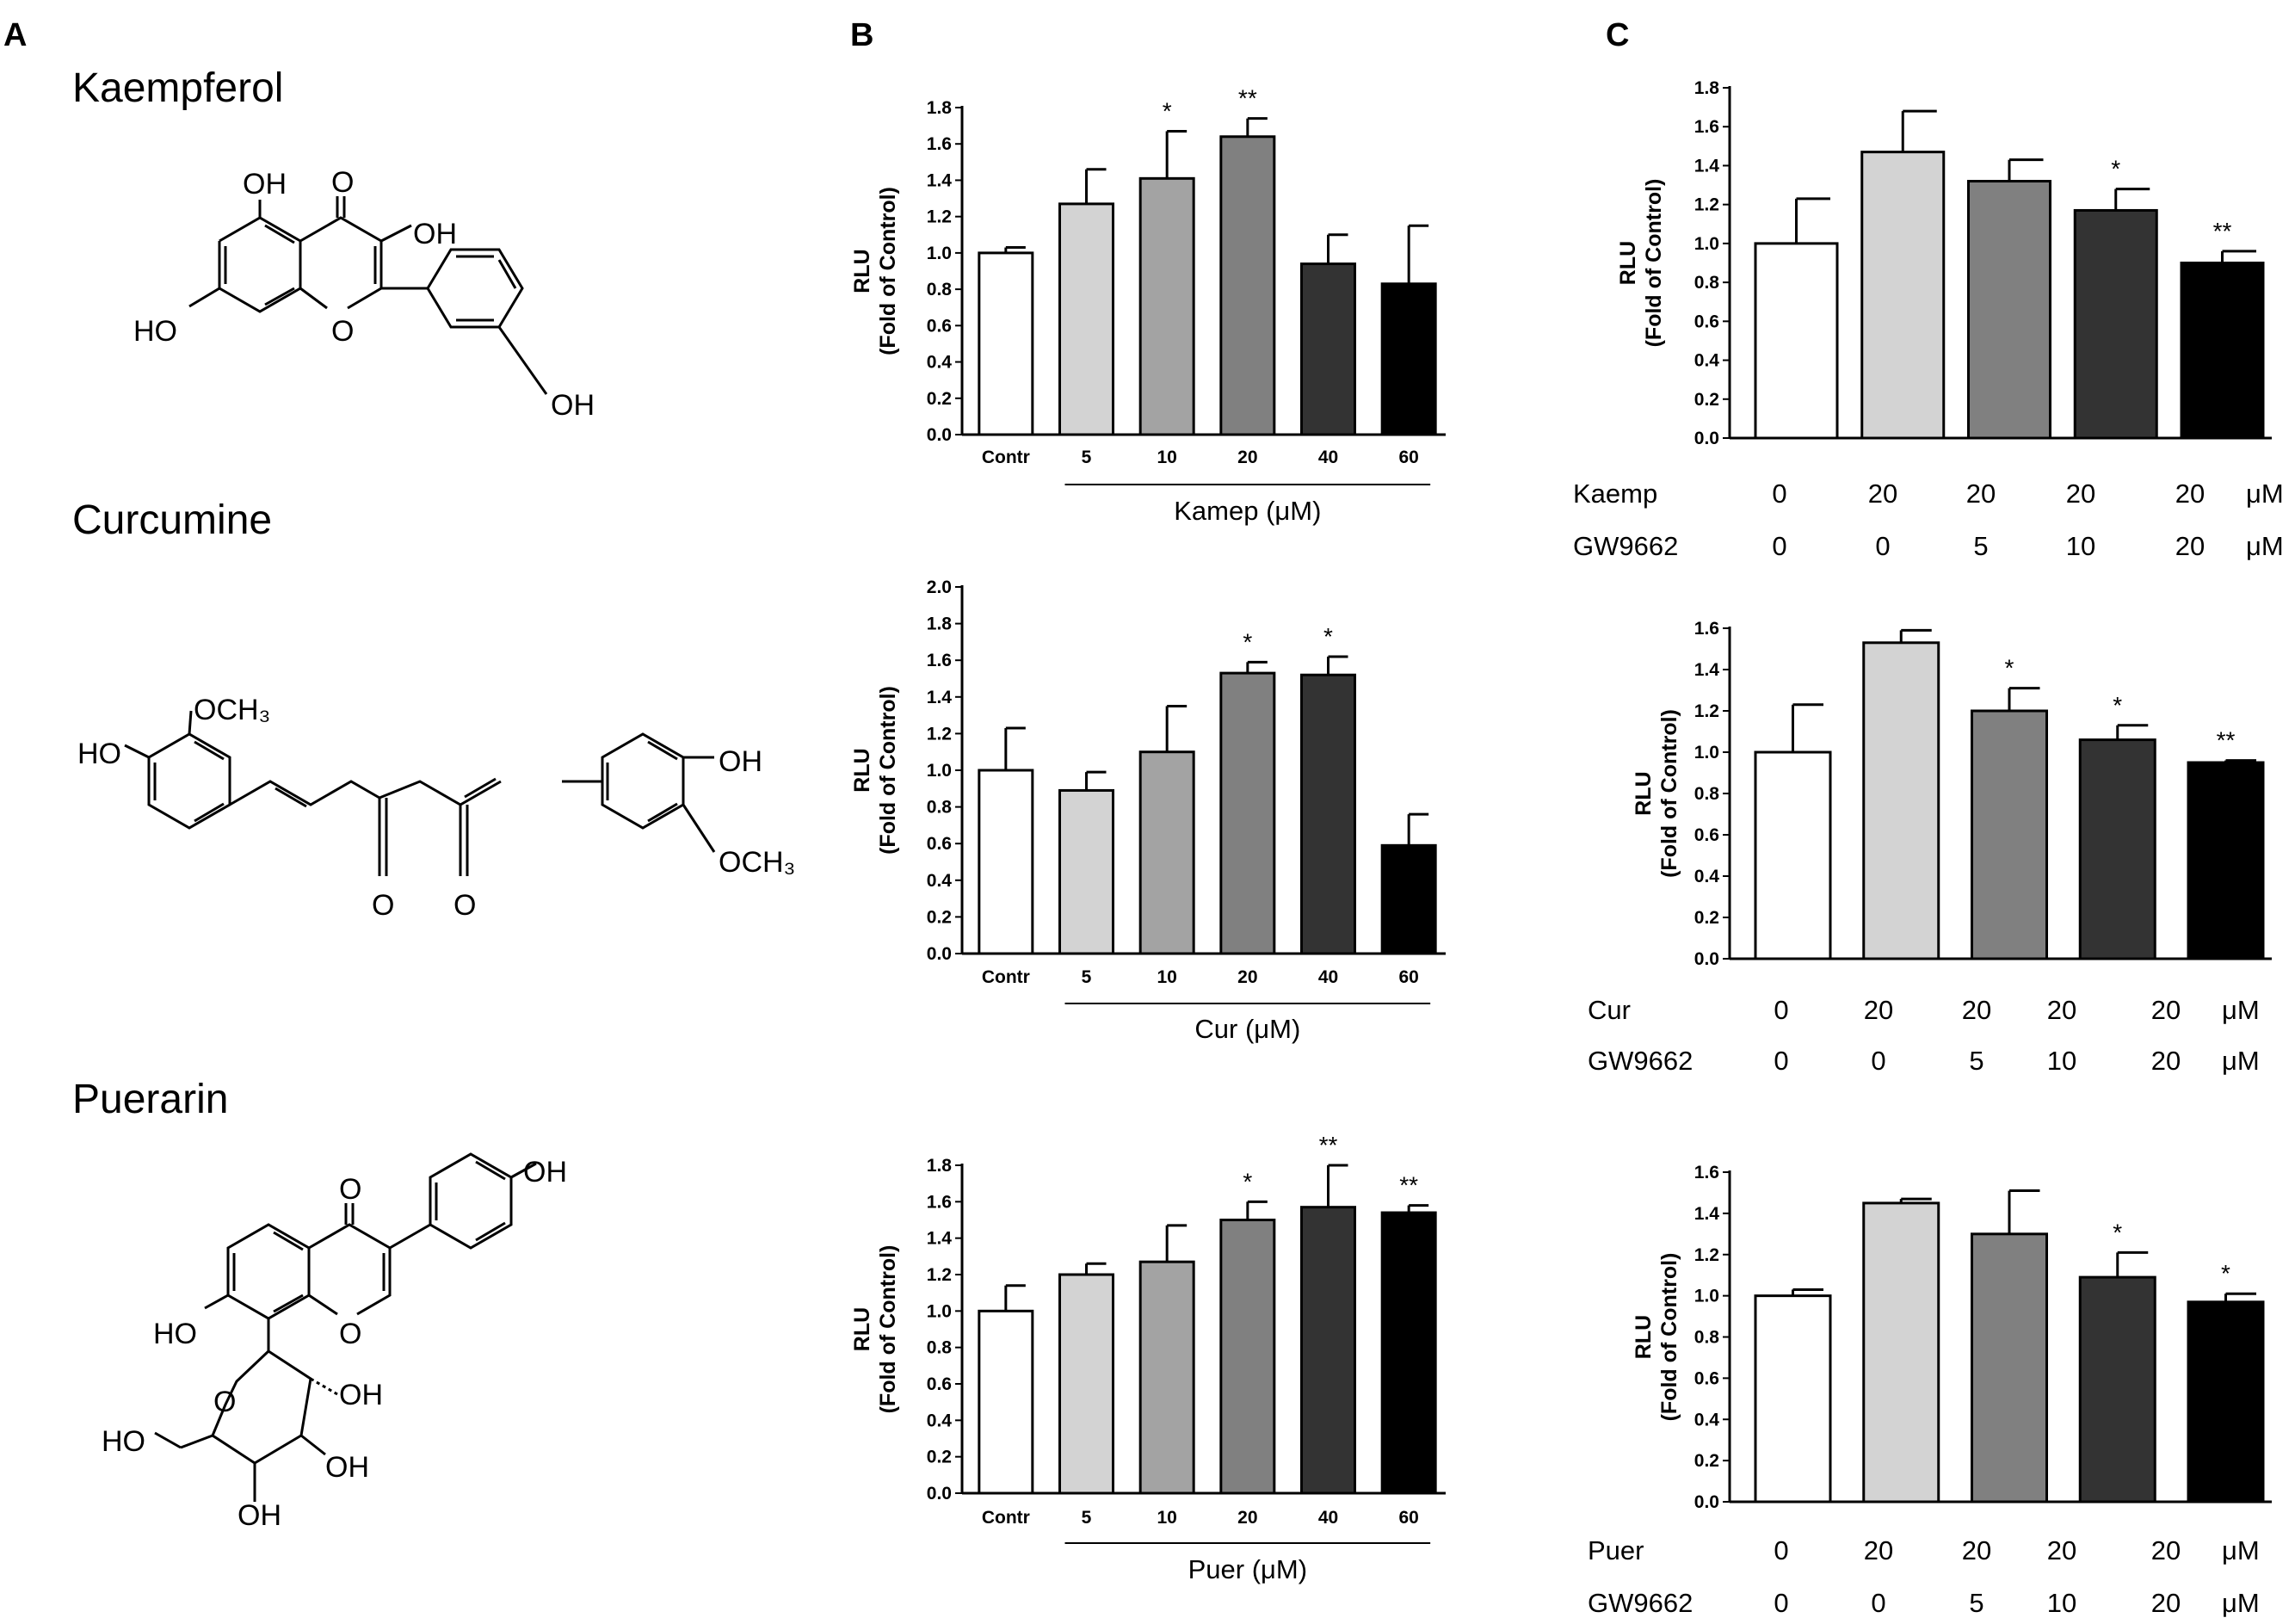 This screenshot has height=1624, width=2295. I want to click on x-tick-label: 10, so click(1166, 1518).